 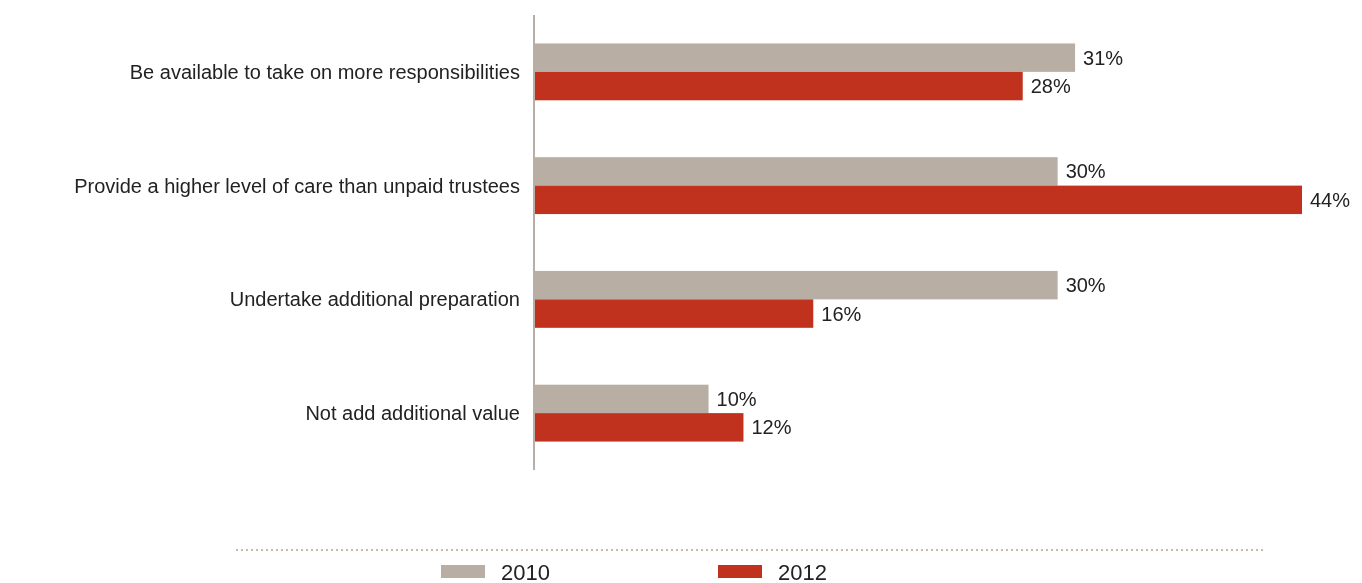 What do you see at coordinates (374, 299) in the screenshot?
I see `y-tick-label: Undertake additional preparation` at bounding box center [374, 299].